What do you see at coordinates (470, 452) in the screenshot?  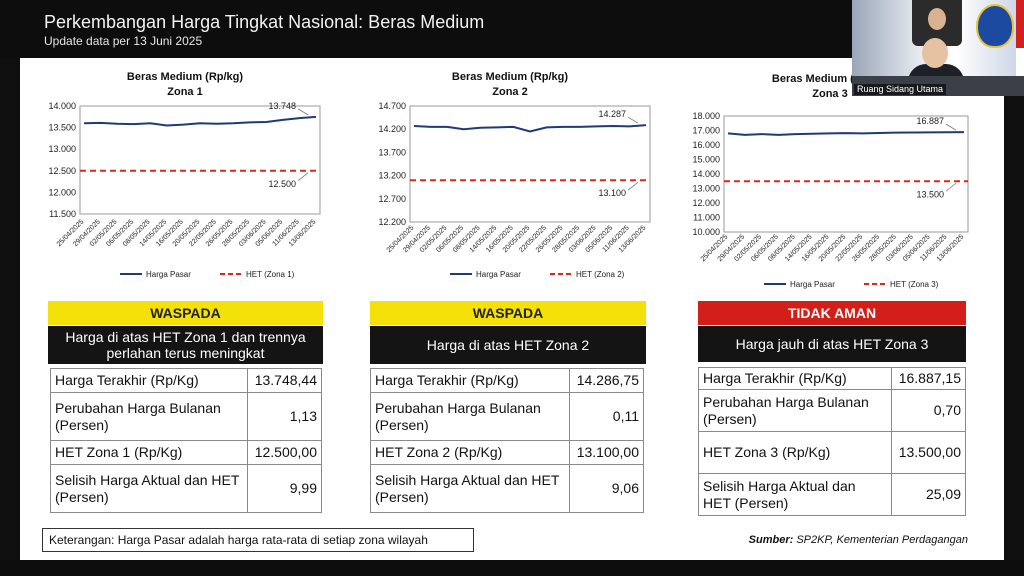 I see `row-label: HET Zona 2 (Rp/Kg)` at bounding box center [470, 452].